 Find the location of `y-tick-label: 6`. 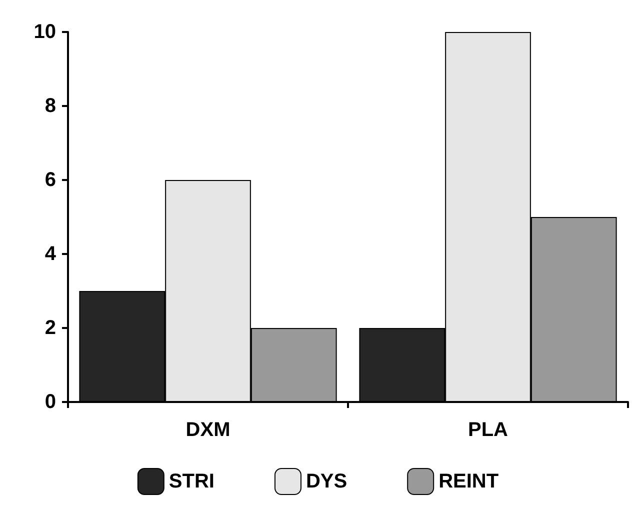

y-tick-label: 6 is located at coordinates (50, 180).